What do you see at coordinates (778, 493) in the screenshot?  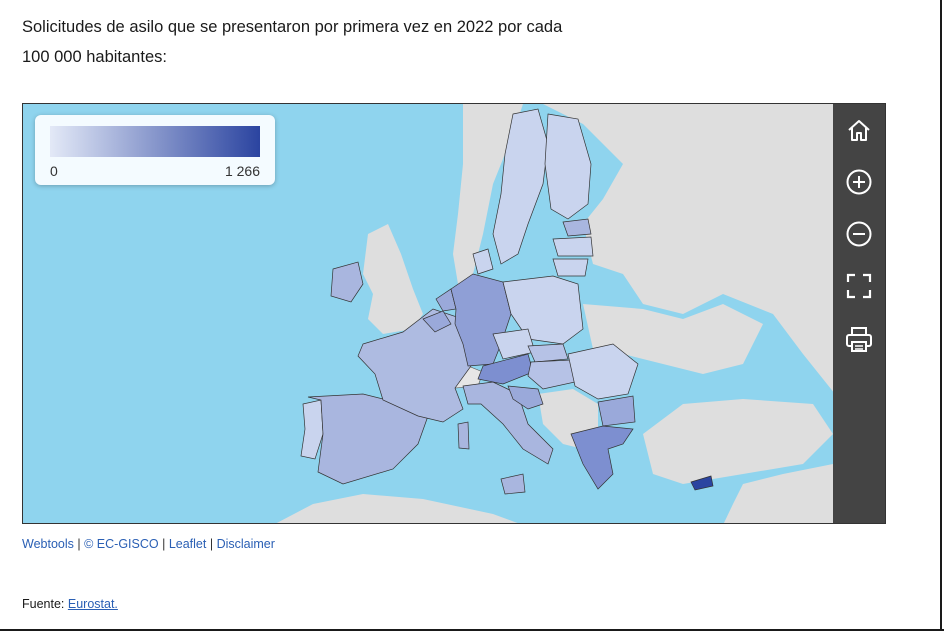 I see `land-middle-east` at bounding box center [778, 493].